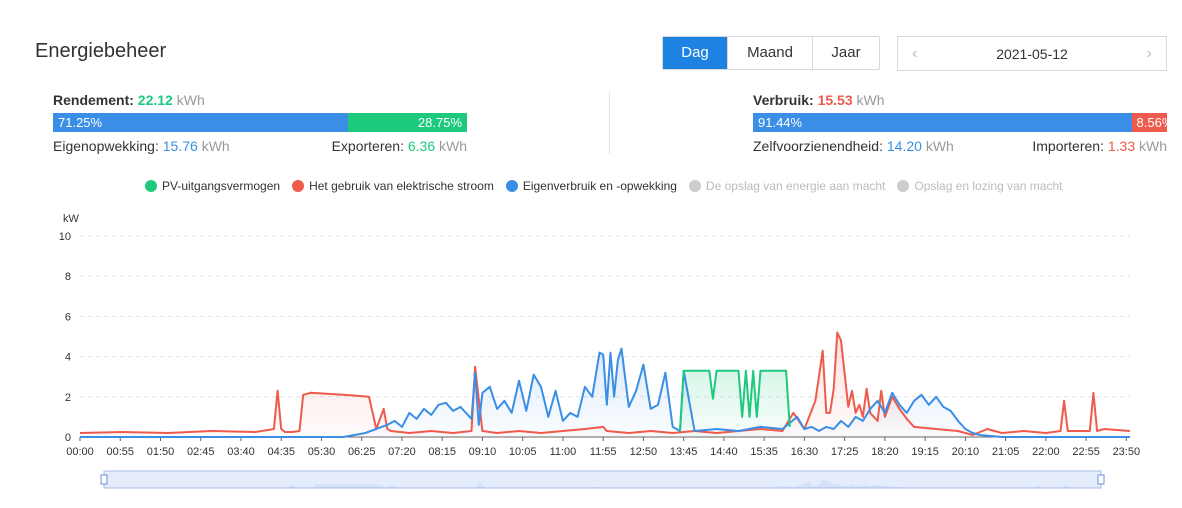 This screenshot has height=508, width=1182. Describe the element at coordinates (80, 452) in the screenshot. I see `x-tick-label: 00:00` at that location.